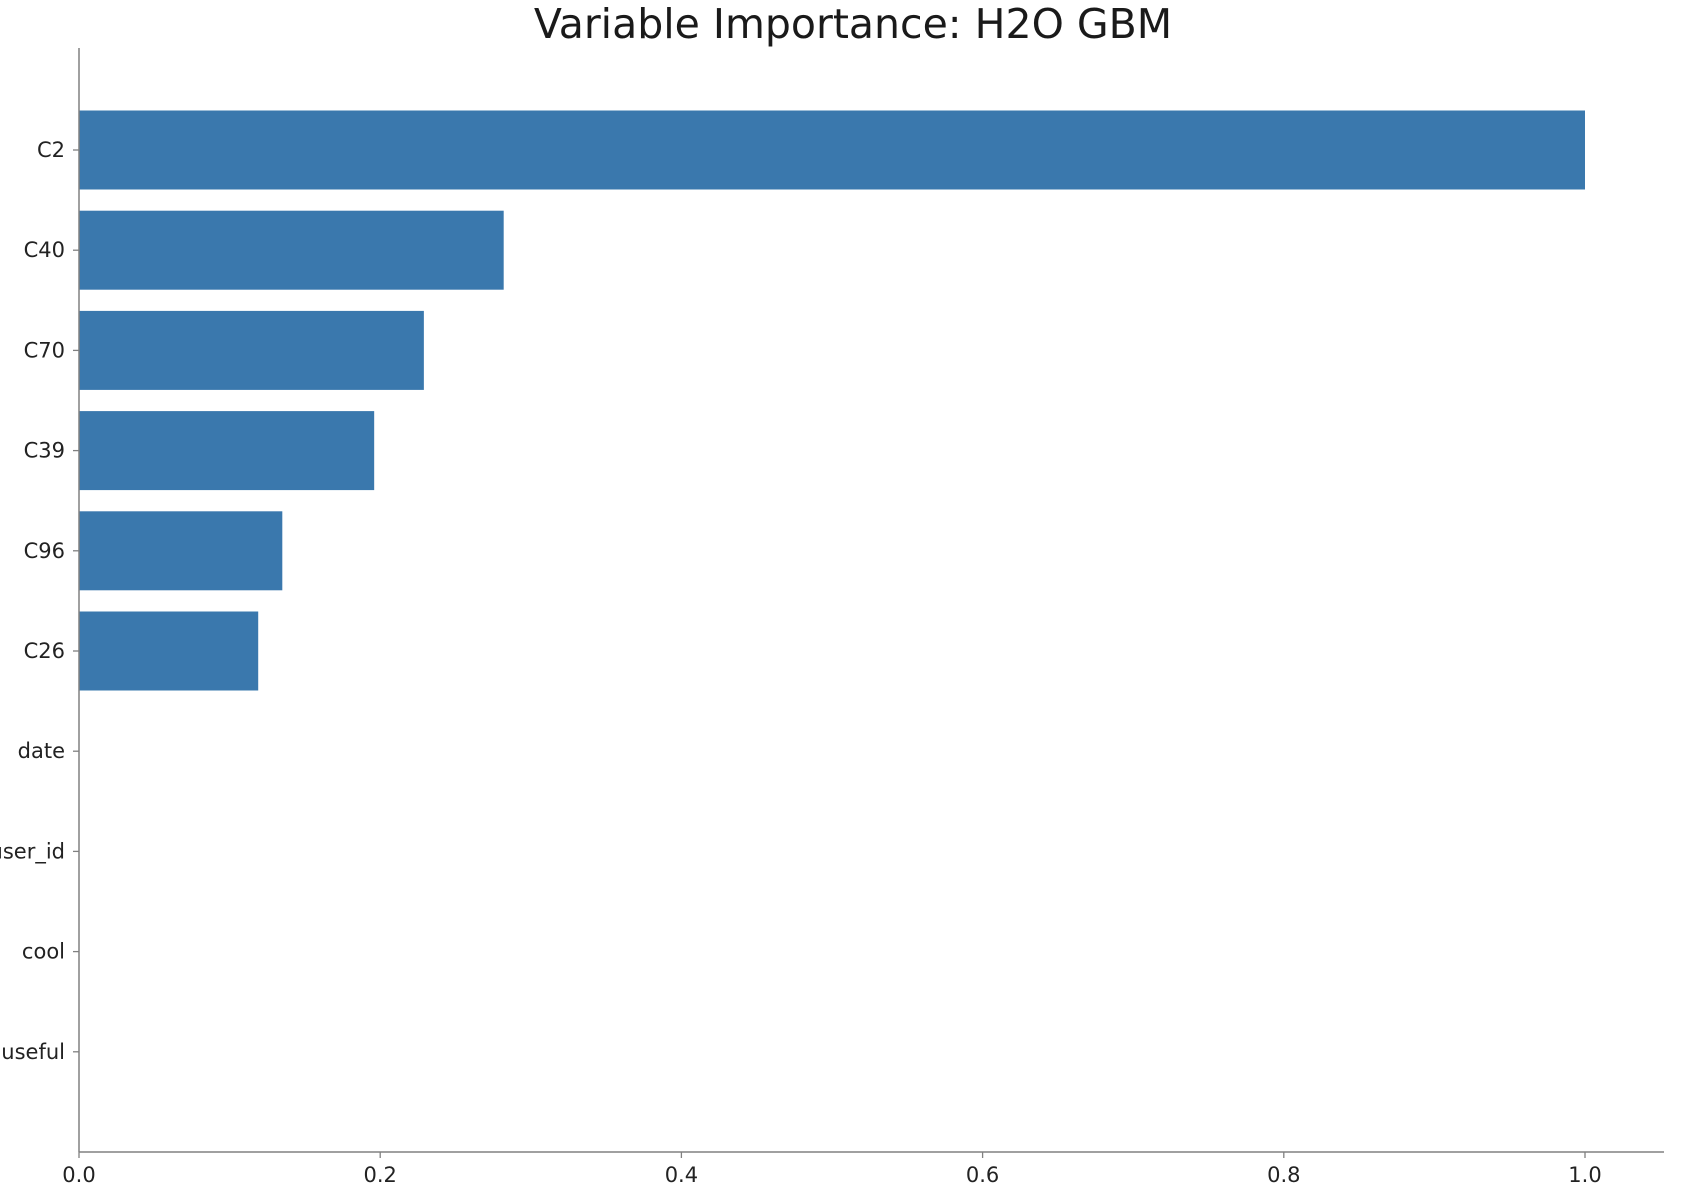 The image size is (1706, 1188). Describe the element at coordinates (1283, 1175) in the screenshot. I see `x-tick-label: 0.8` at that location.